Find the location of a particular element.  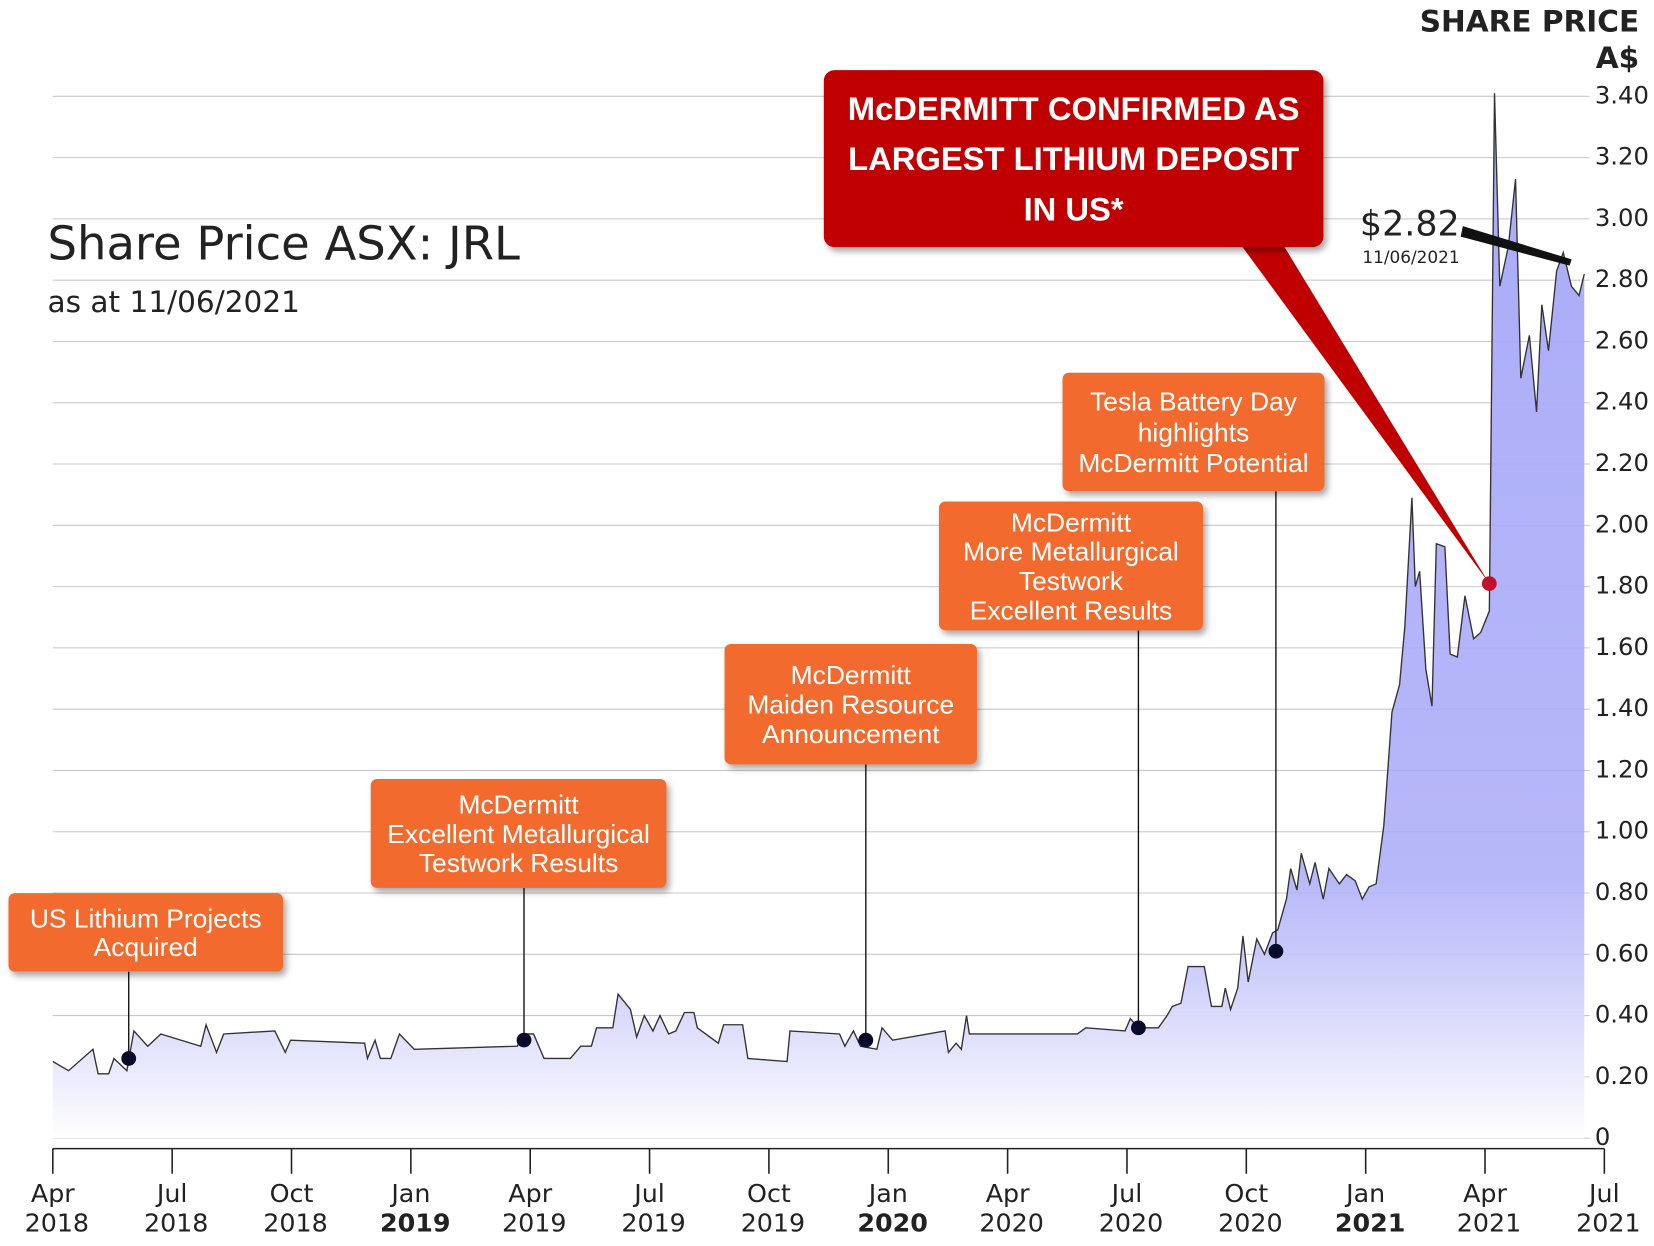

callout-text: Excellent Results is located at coordinates (1071, 610).